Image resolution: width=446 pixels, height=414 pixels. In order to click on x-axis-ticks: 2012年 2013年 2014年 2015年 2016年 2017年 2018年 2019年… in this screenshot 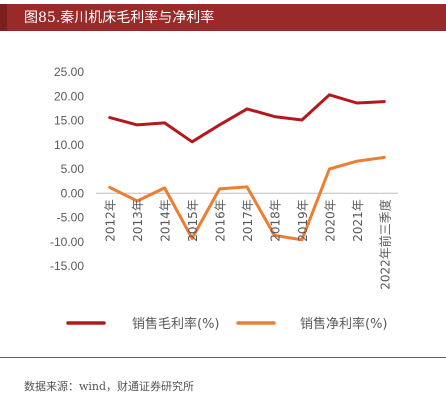, I will do `click(248, 244)`.